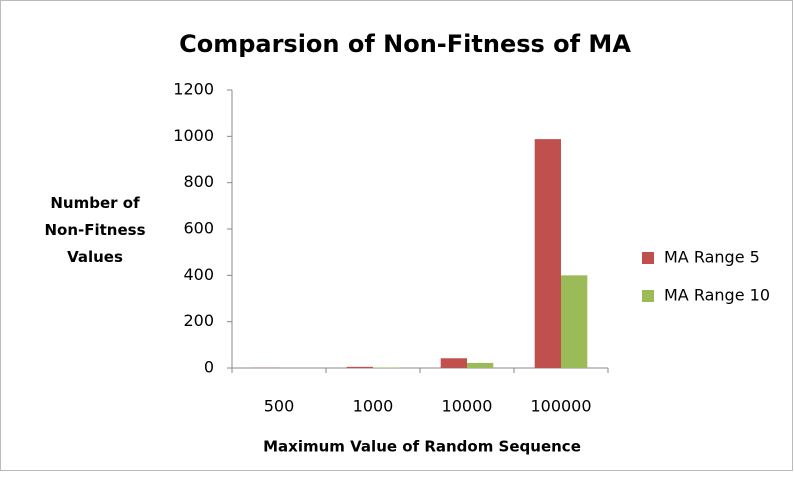 This screenshot has width=794, height=481. What do you see at coordinates (717, 295) in the screenshot?
I see `legend-label: MA Range 10` at bounding box center [717, 295].